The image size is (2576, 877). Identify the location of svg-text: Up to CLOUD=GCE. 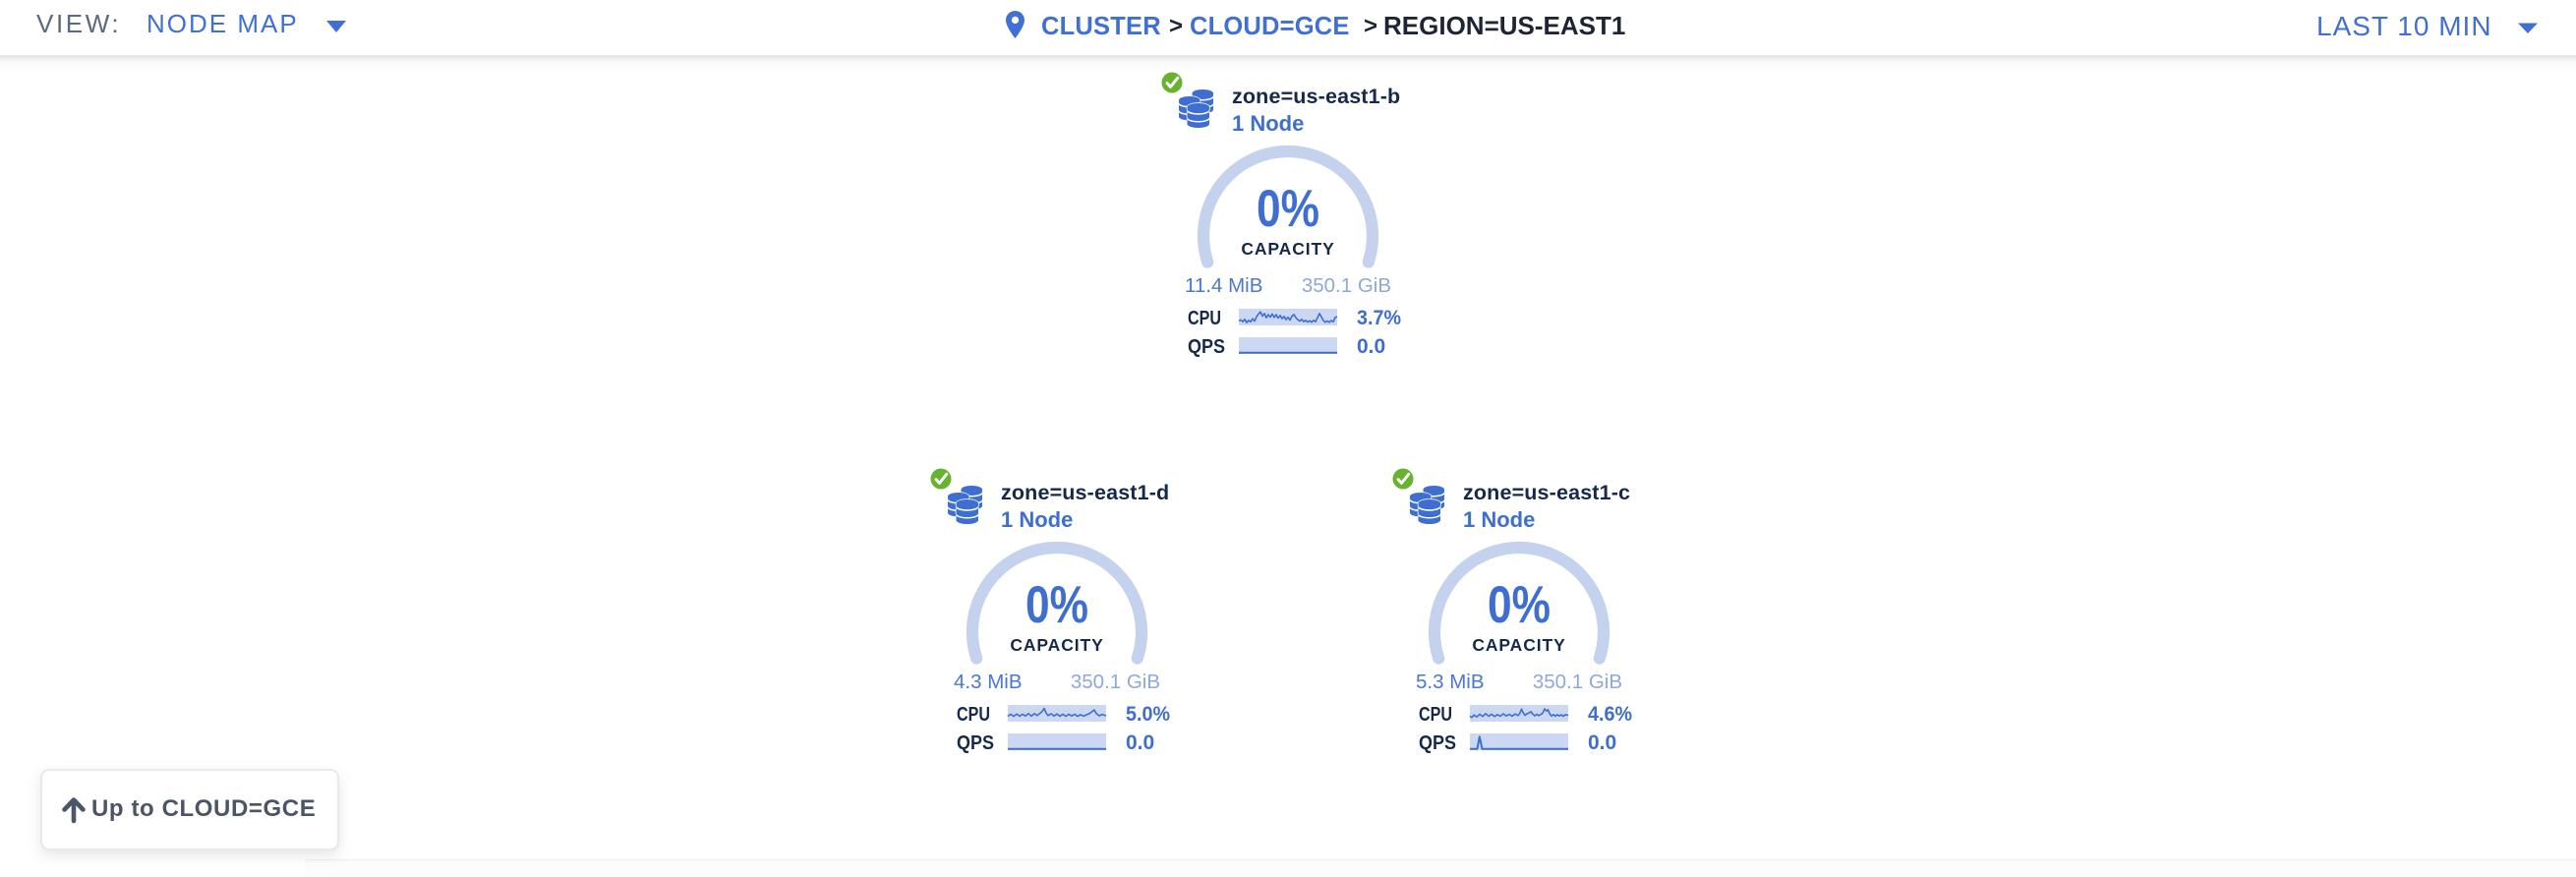
(203, 808).